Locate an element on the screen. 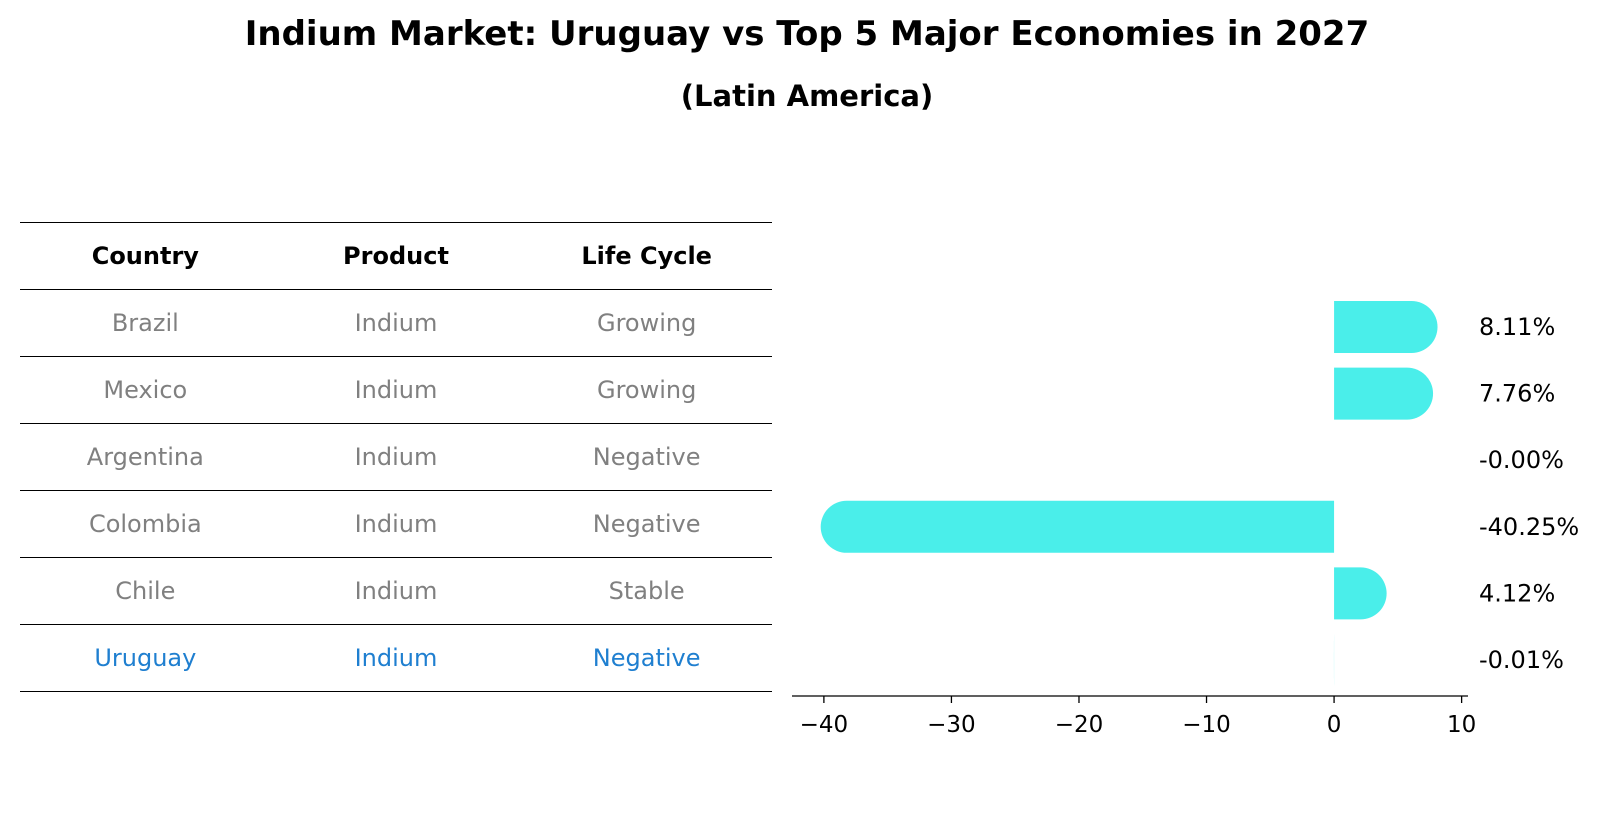 The width and height of the screenshot is (1614, 823). x-tick-label: −30 is located at coordinates (951, 725).